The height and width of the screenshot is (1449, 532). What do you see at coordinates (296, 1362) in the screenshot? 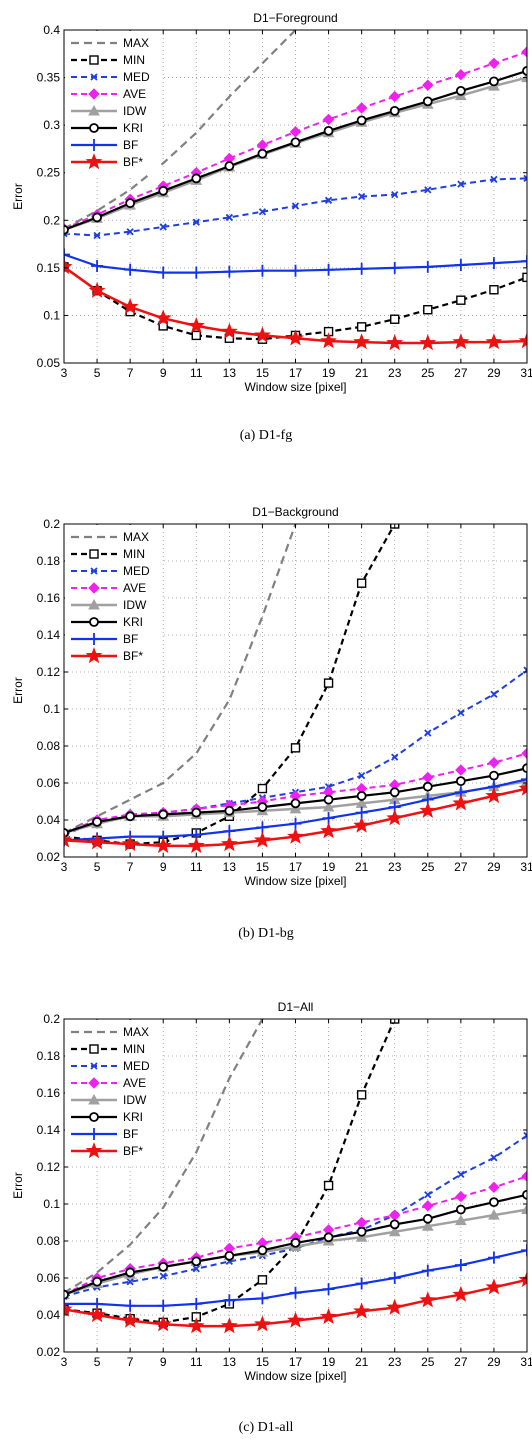
I see `x-tick-label: 17` at bounding box center [296, 1362].